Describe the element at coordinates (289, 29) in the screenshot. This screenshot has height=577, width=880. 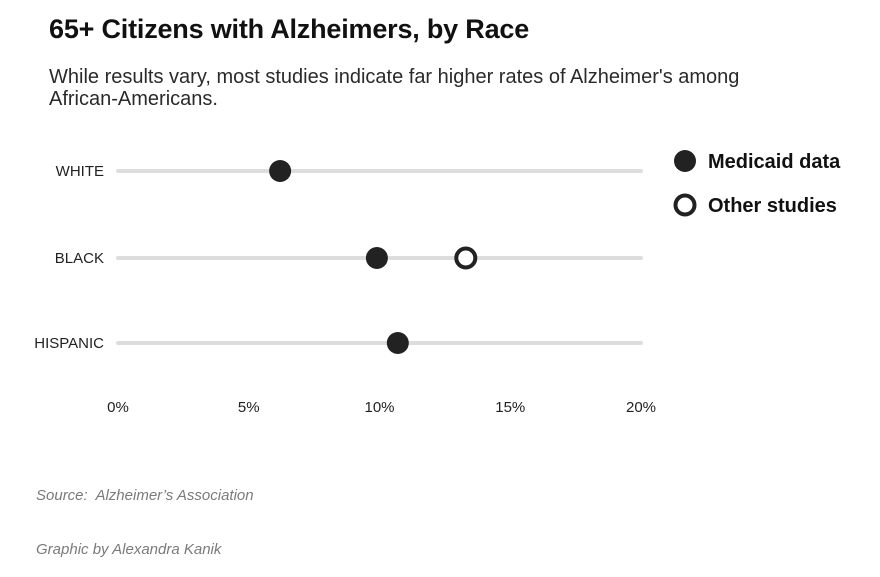
I see `chart-title: 65+ Citizens with Alzheimers, by Race` at that location.